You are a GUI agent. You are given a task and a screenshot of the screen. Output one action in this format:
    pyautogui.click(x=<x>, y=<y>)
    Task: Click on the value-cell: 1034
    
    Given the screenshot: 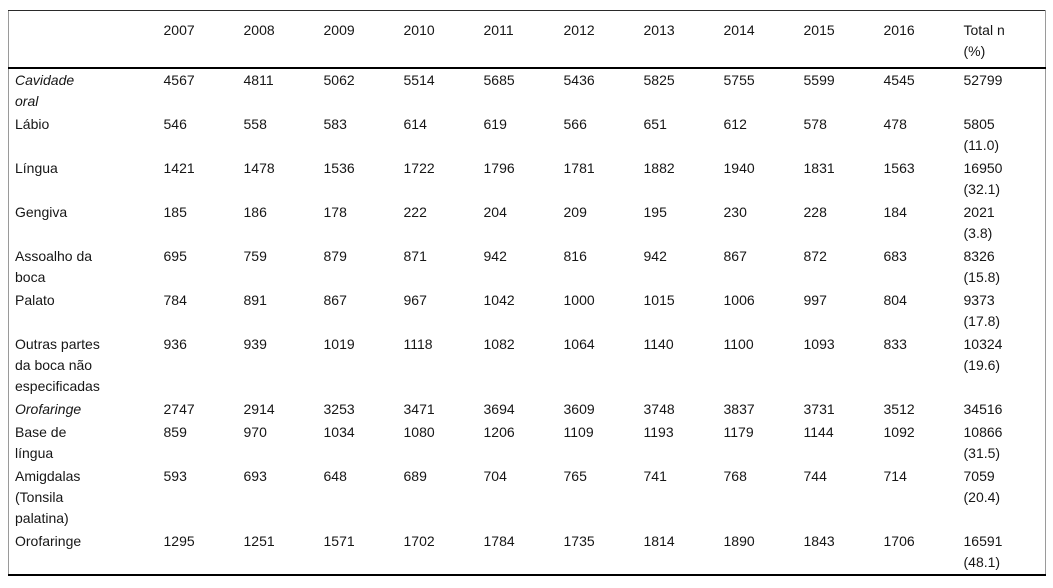 What is the action you would take?
    pyautogui.click(x=339, y=432)
    